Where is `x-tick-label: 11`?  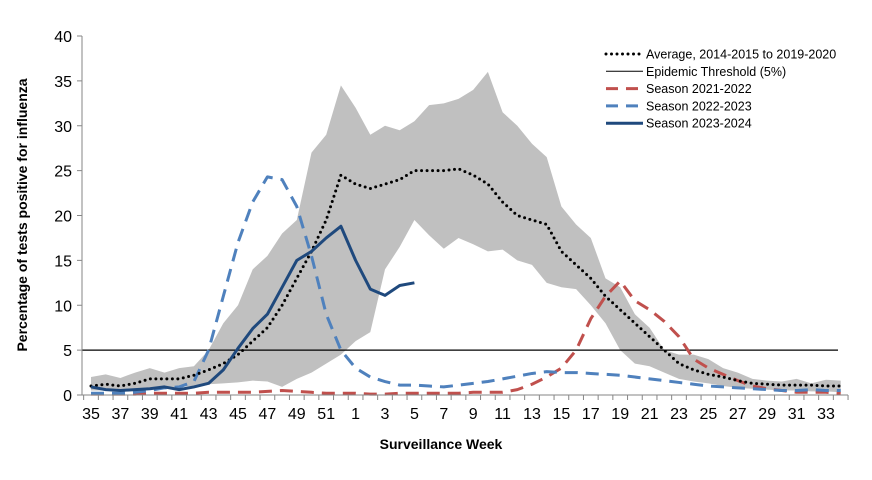
x-tick-label: 11 is located at coordinates (502, 414).